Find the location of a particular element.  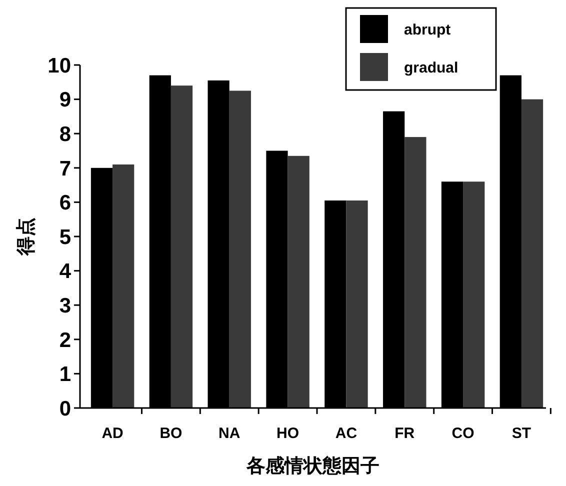

y-tick-label: 6 is located at coordinates (65, 203).